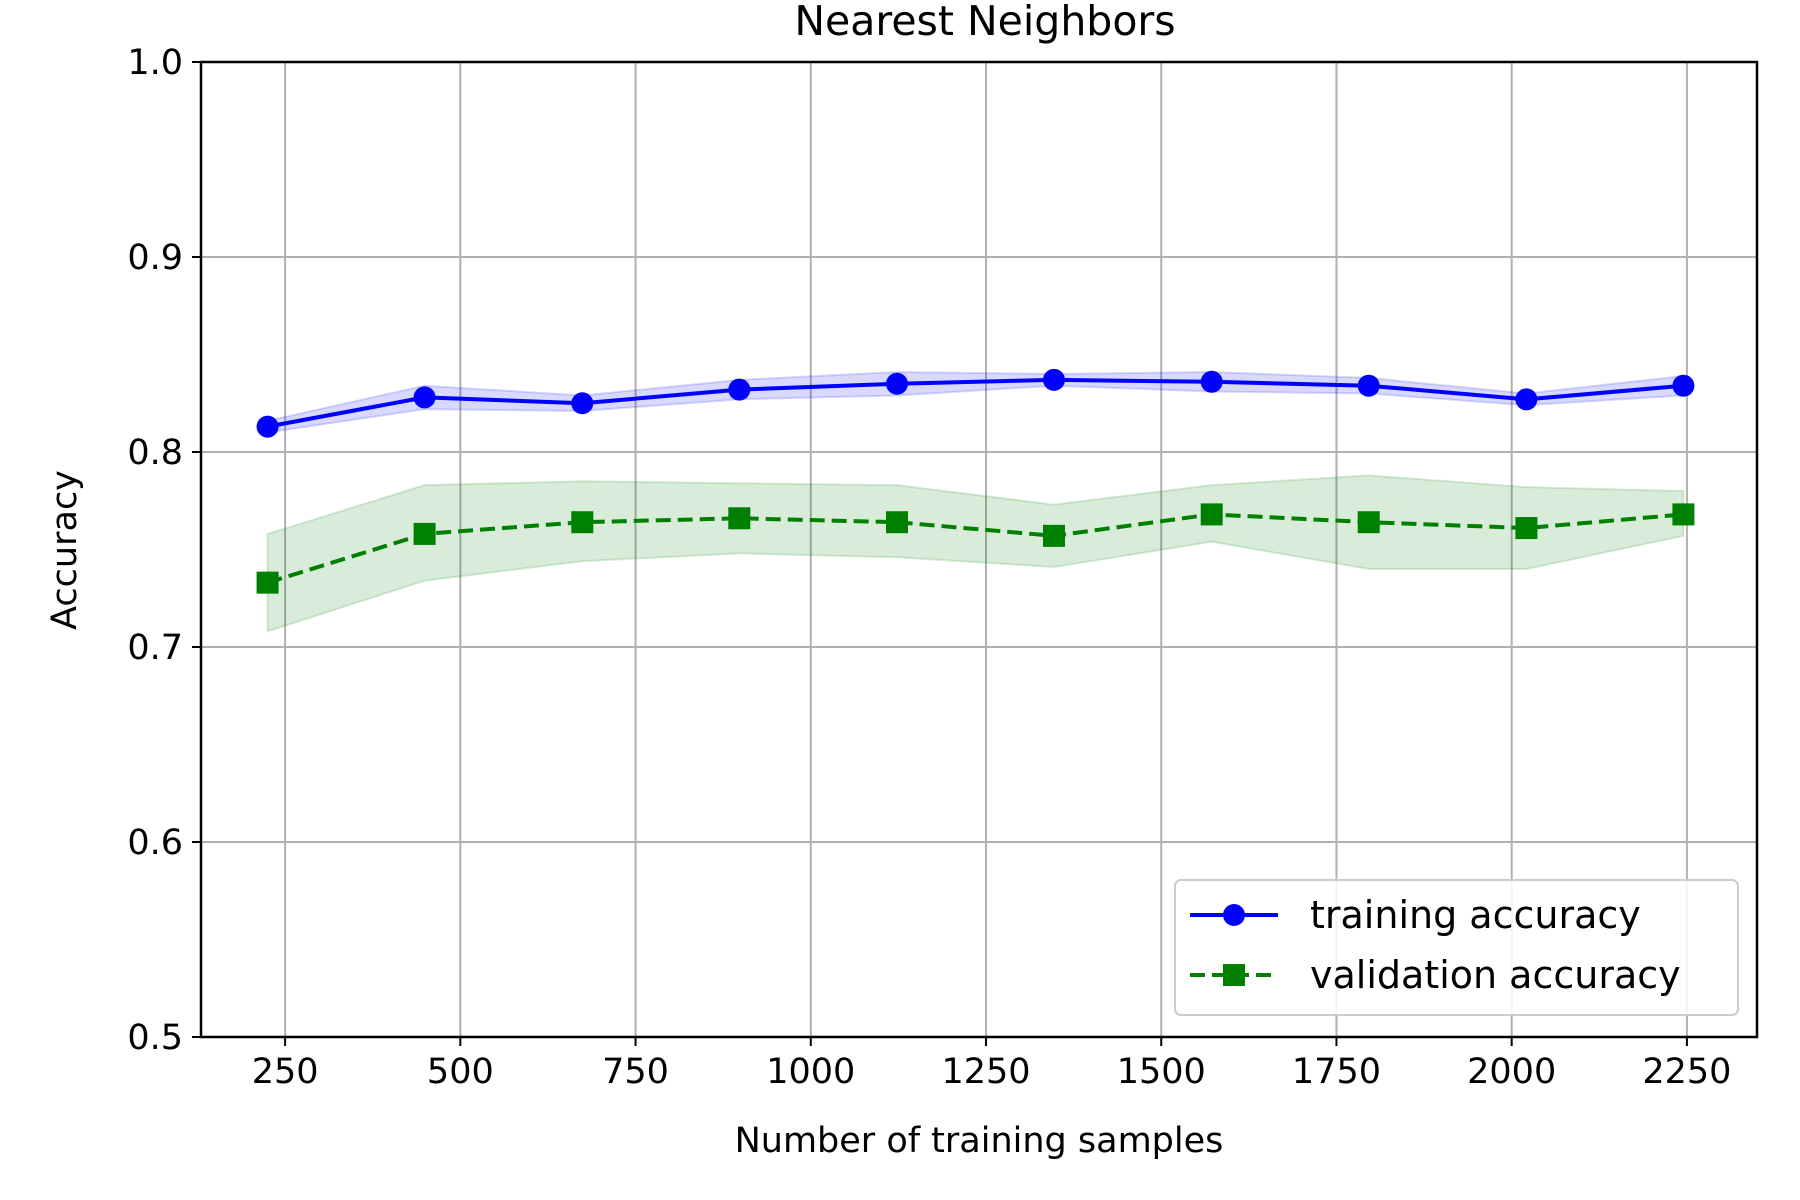 Image resolution: width=1800 pixels, height=1200 pixels. What do you see at coordinates (1686, 1072) in the screenshot?
I see `x-tick-label: 2250` at bounding box center [1686, 1072].